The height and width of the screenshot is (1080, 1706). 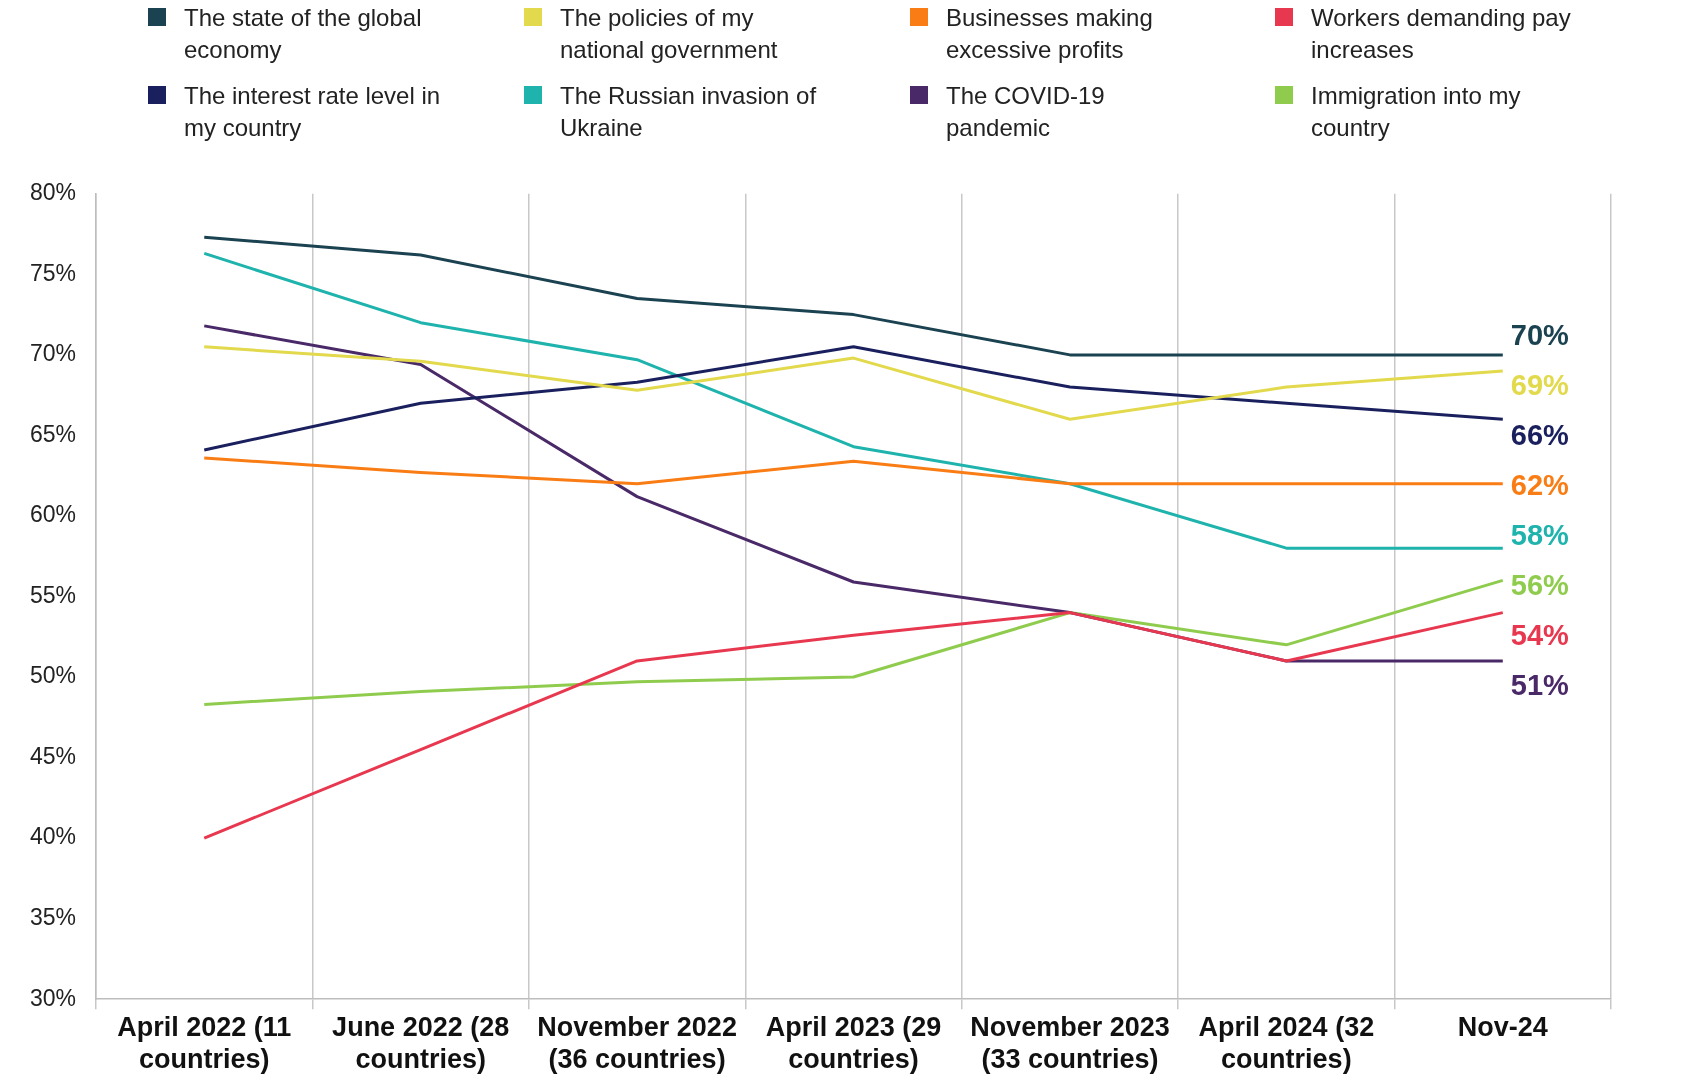 I want to click on legend-label: Workers demanding pay increases, so click(x=1441, y=34).